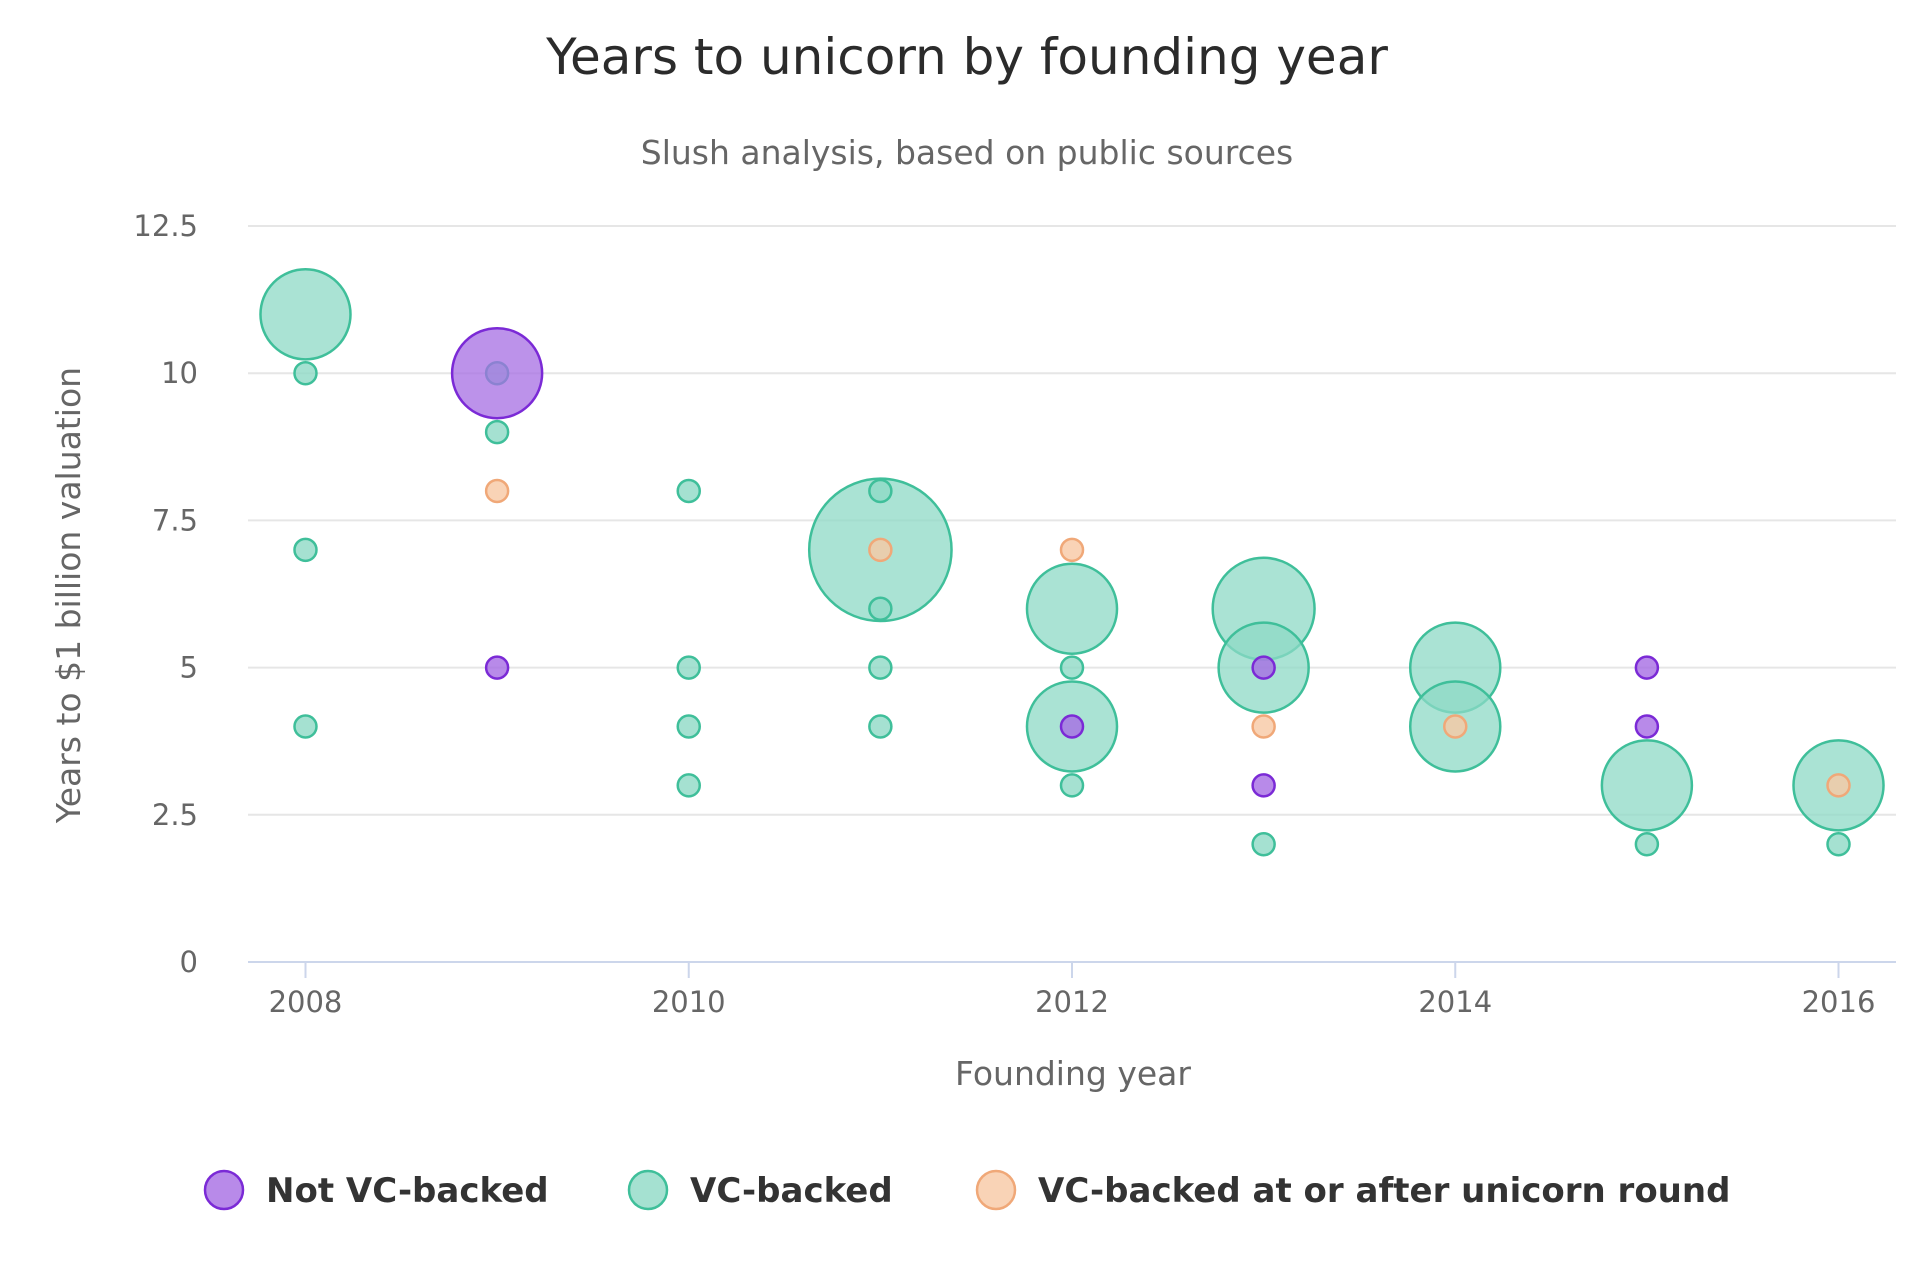 This screenshot has width=1920, height=1280. I want to click on x-axis: 2008 2010 2012 2014 2016, so click(1072, 990).